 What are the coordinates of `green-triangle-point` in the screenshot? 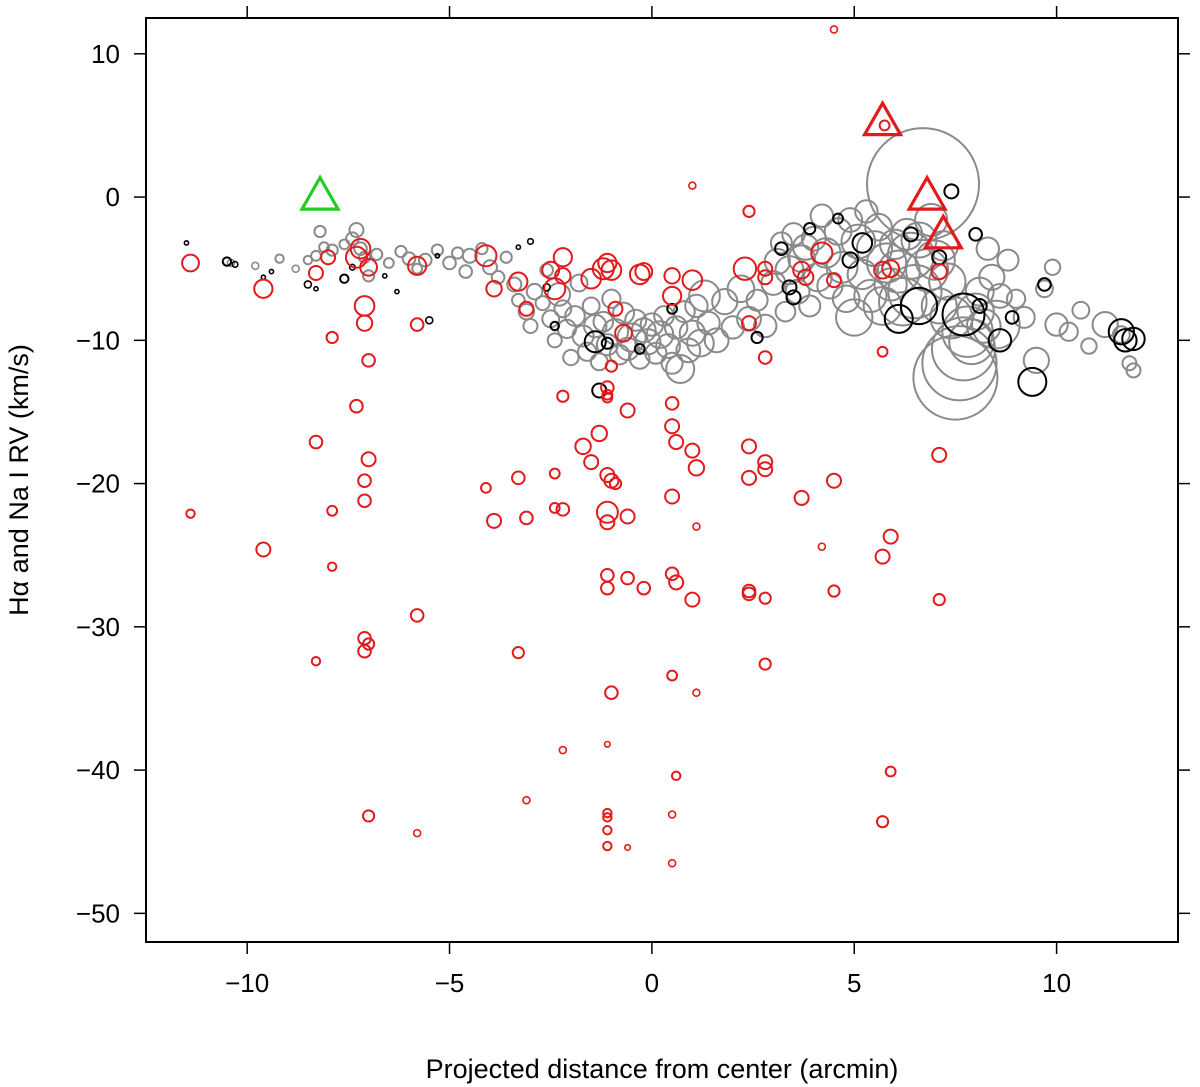 It's located at (320, 192).